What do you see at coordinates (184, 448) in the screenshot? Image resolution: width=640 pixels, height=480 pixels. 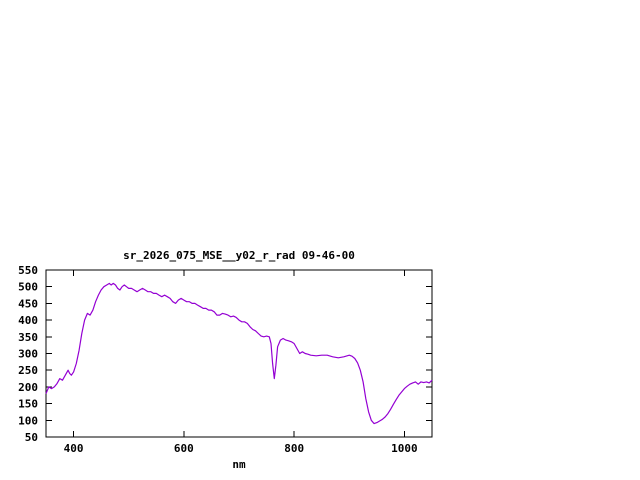 I see `x-tick-label: 600` at bounding box center [184, 448].